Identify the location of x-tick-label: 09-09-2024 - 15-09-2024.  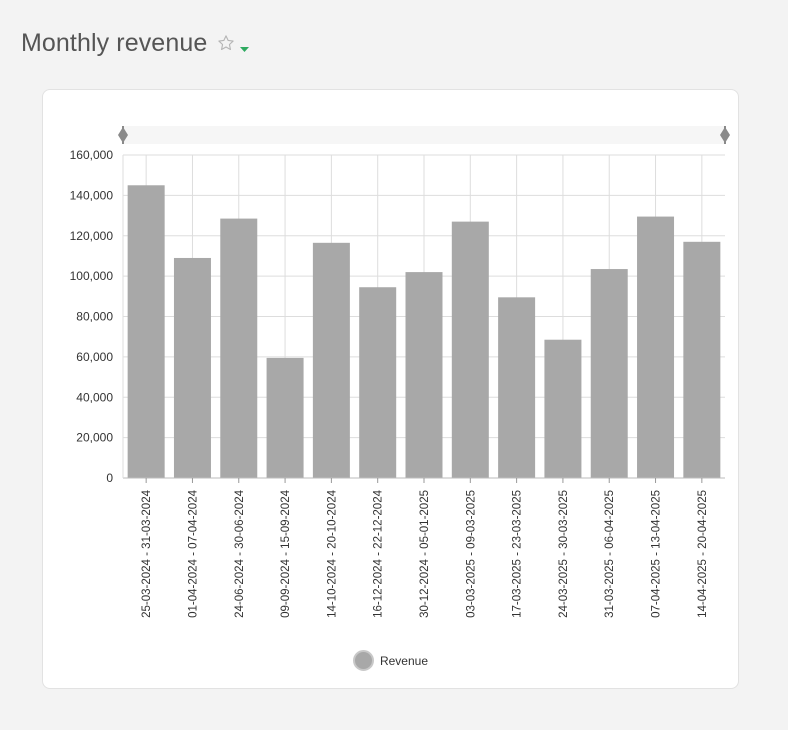
(286, 553).